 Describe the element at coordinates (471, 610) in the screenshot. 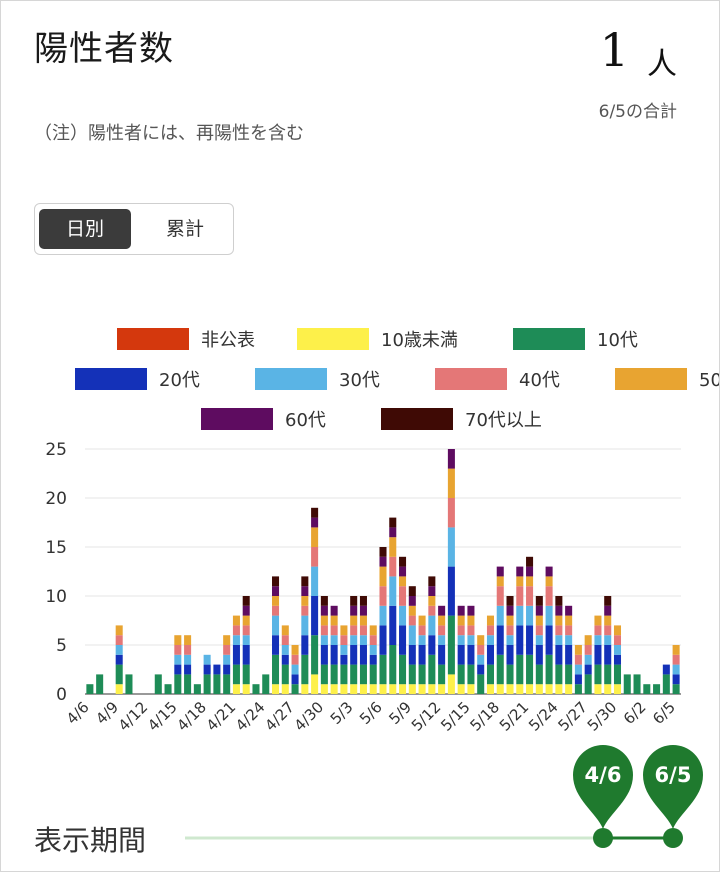

I see `bar-5/15-7` at that location.